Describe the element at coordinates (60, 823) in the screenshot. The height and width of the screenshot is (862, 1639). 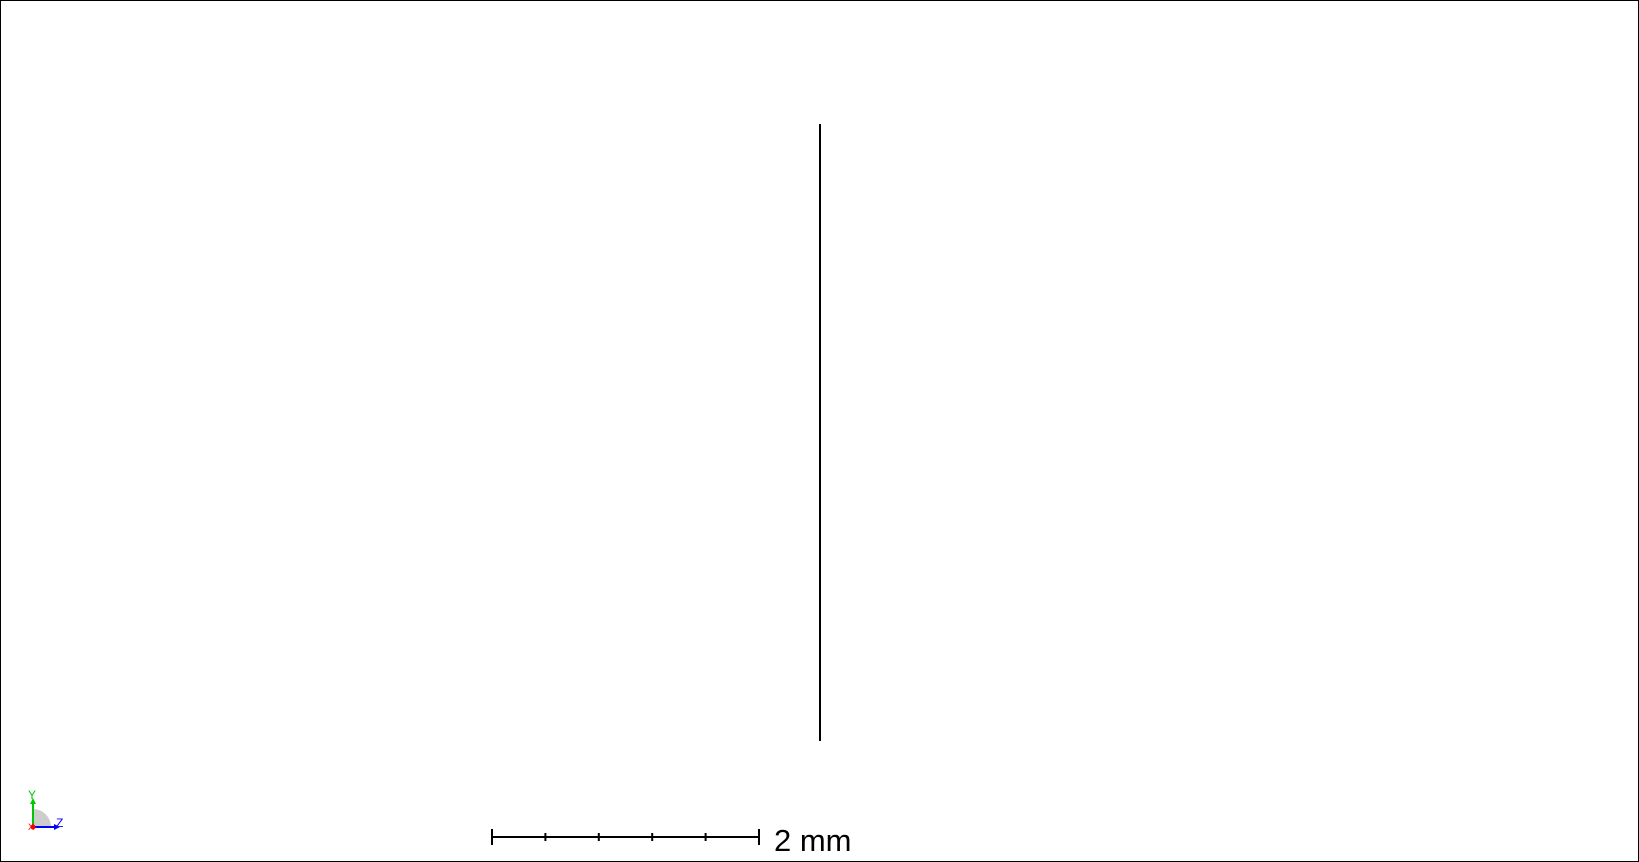
I see `axis-label-z: Z` at that location.